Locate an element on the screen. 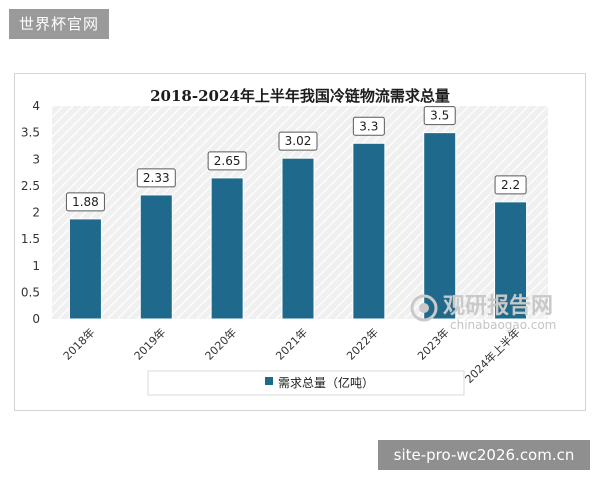  y-tick-label: 1 is located at coordinates (36, 266).